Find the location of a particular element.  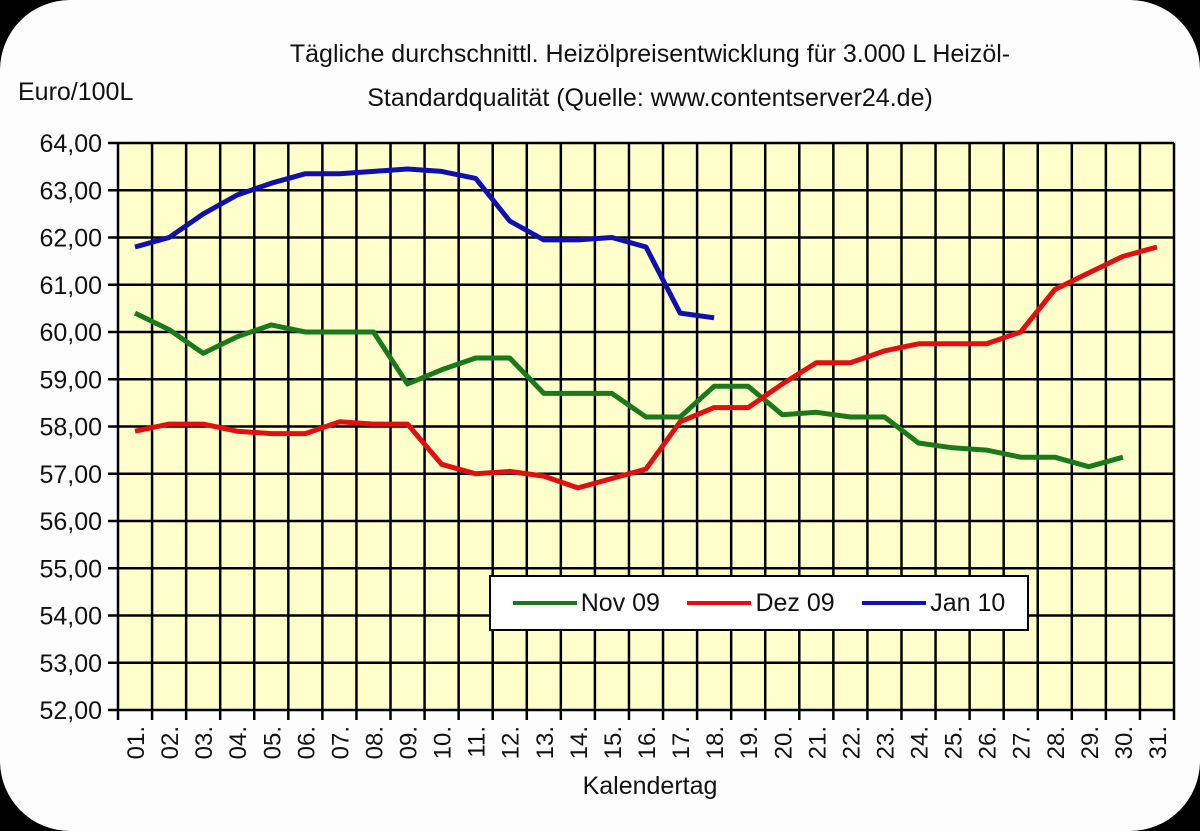

y-tick-label: 64,00 is located at coordinates (70, 144).